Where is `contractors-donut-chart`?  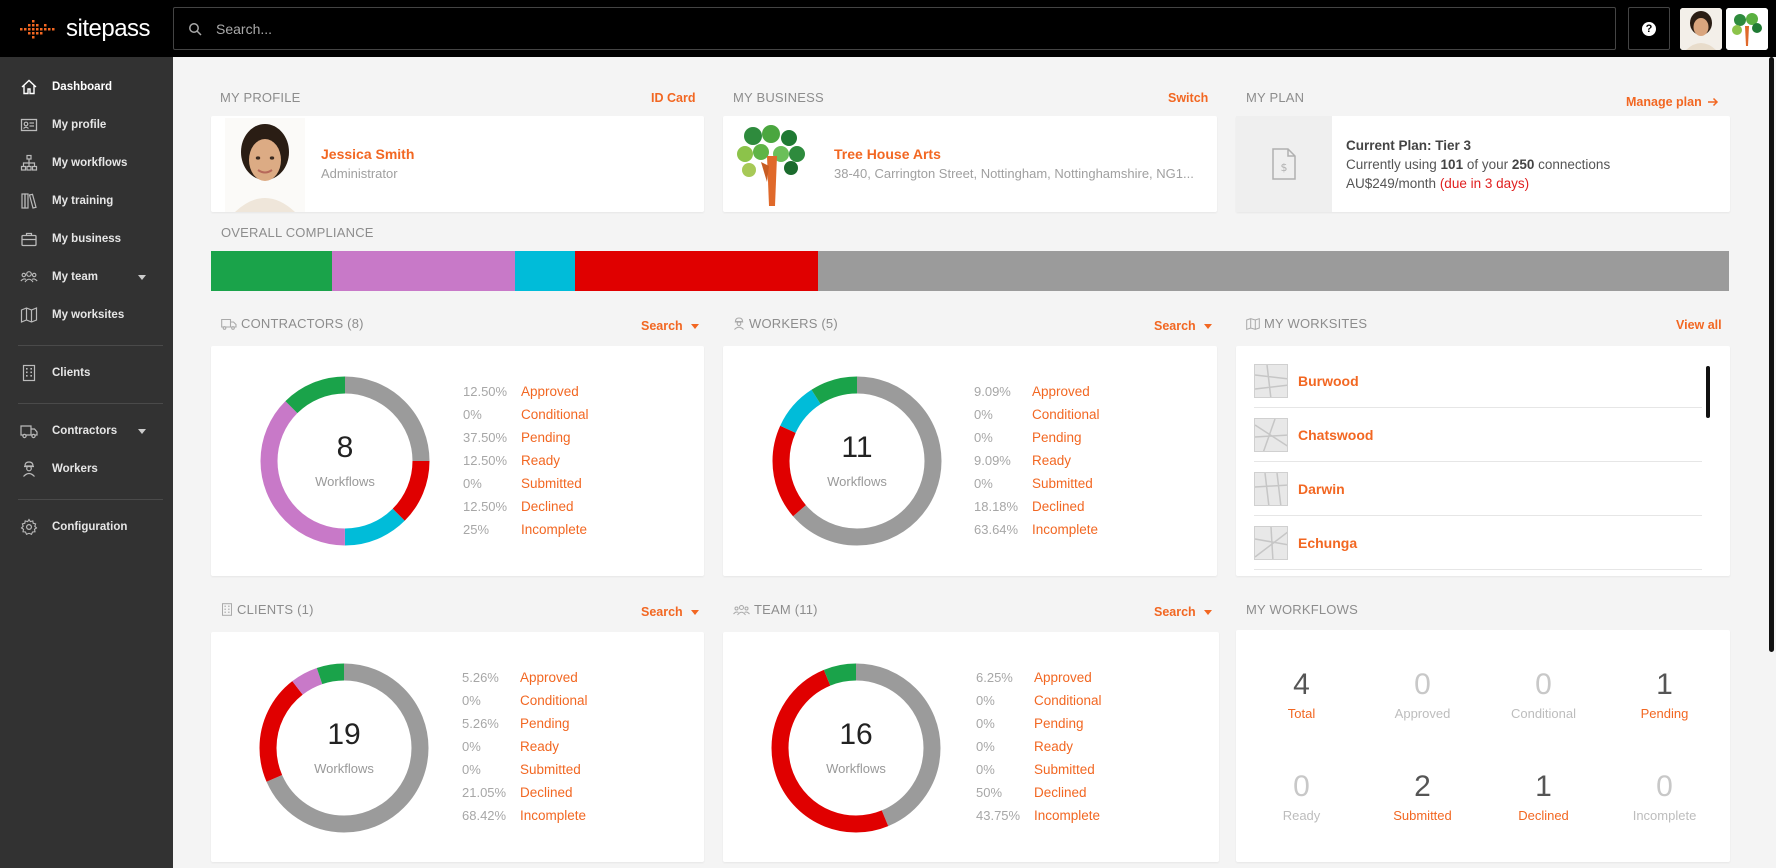 contractors-donut-chart is located at coordinates (345, 461).